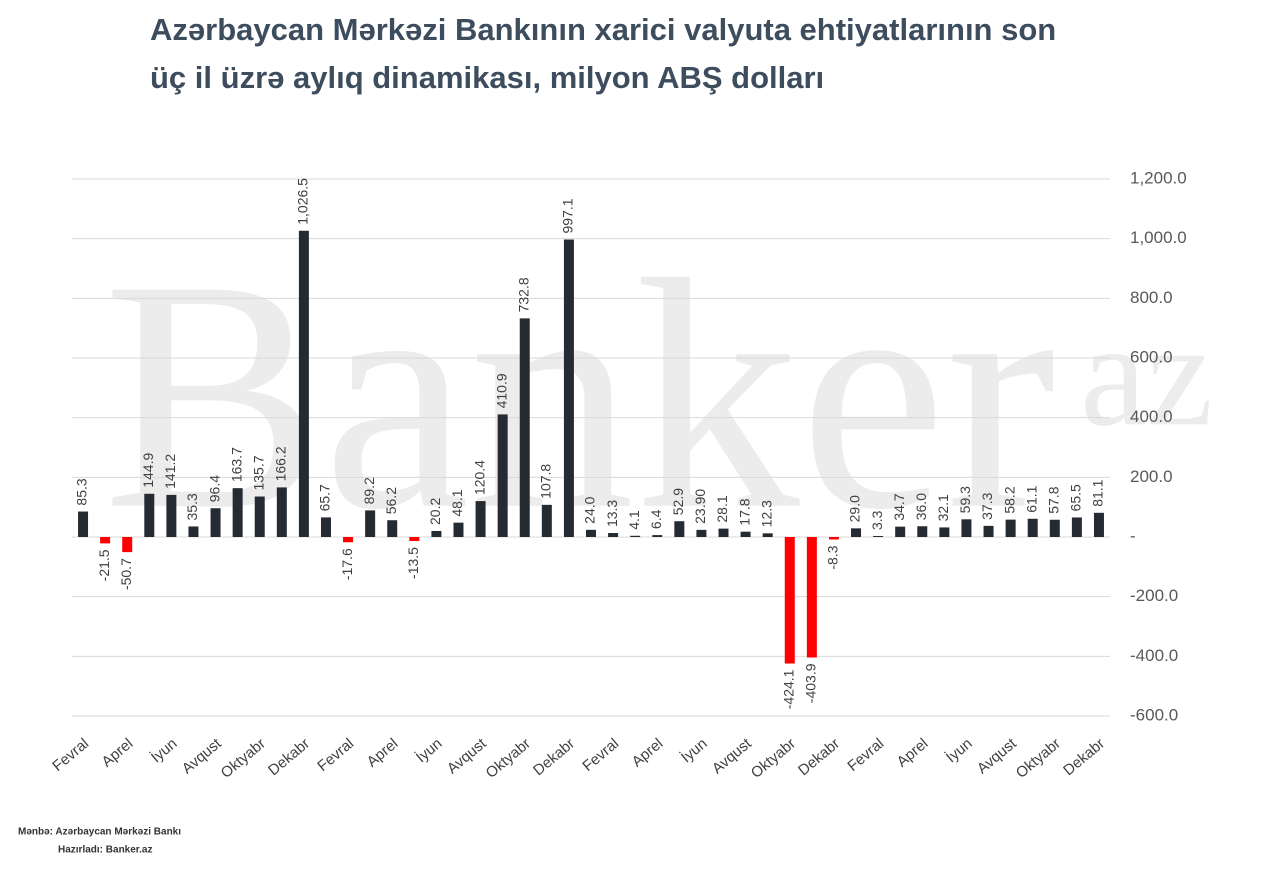 This screenshot has width=1280, height=883. Describe the element at coordinates (612, 513) in the screenshot. I see `value-label: 13.3` at that location.